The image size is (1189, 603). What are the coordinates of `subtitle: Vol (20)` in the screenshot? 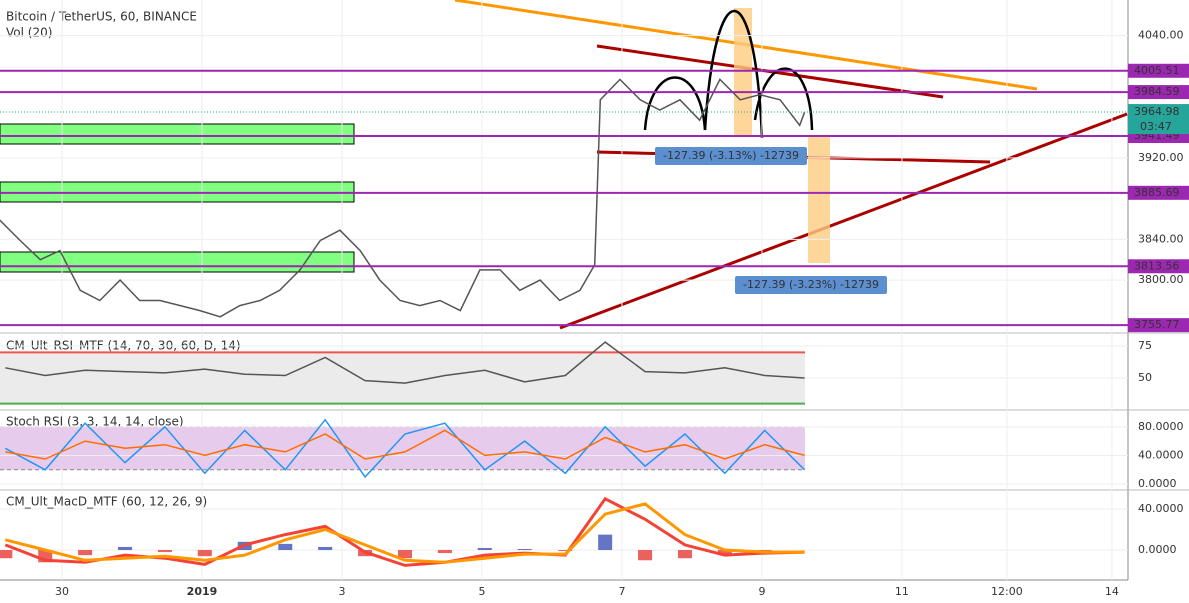 It's located at (29, 33).